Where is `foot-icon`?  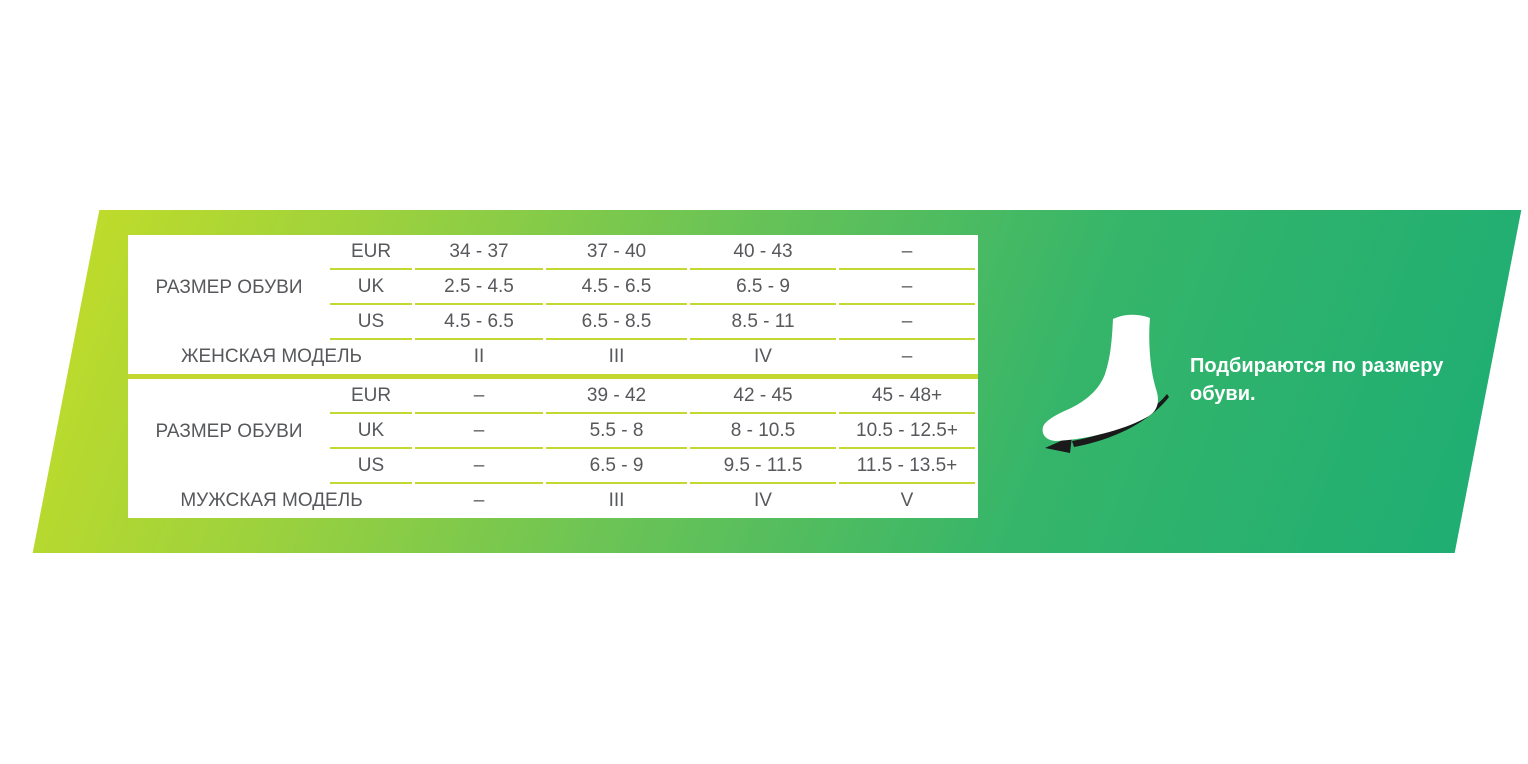 foot-icon is located at coordinates (1105, 383).